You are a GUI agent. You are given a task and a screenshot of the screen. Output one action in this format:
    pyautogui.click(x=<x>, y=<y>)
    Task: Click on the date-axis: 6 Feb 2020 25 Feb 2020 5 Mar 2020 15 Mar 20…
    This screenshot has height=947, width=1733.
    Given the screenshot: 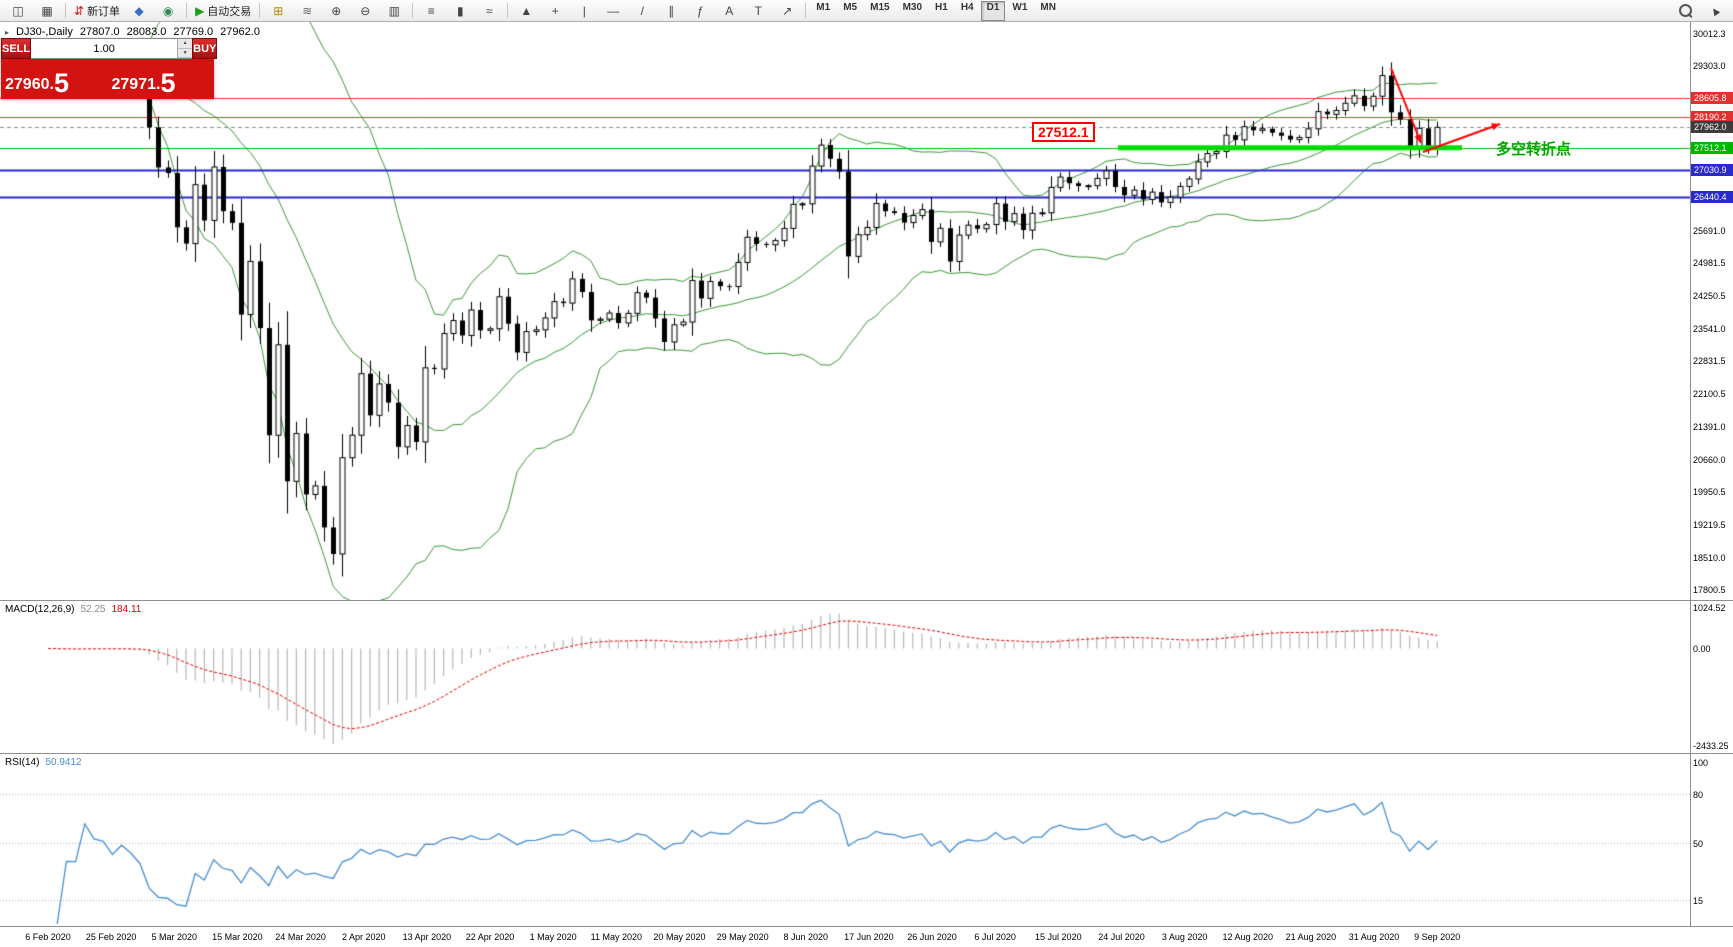 What is the action you would take?
    pyautogui.click(x=866, y=936)
    